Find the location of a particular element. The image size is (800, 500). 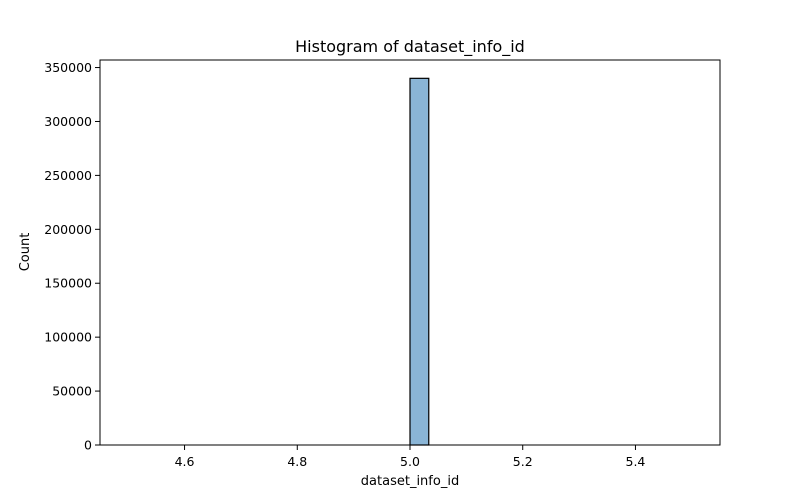

x-tick-label: 4.6 is located at coordinates (185, 461).